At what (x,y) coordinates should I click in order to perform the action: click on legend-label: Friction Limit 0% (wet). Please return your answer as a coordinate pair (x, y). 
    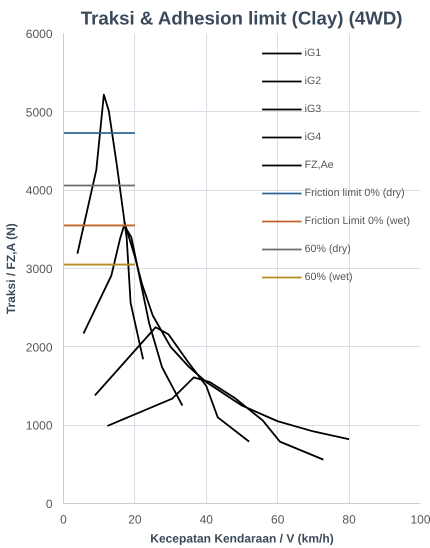
    Looking at the image, I should click on (357, 221).